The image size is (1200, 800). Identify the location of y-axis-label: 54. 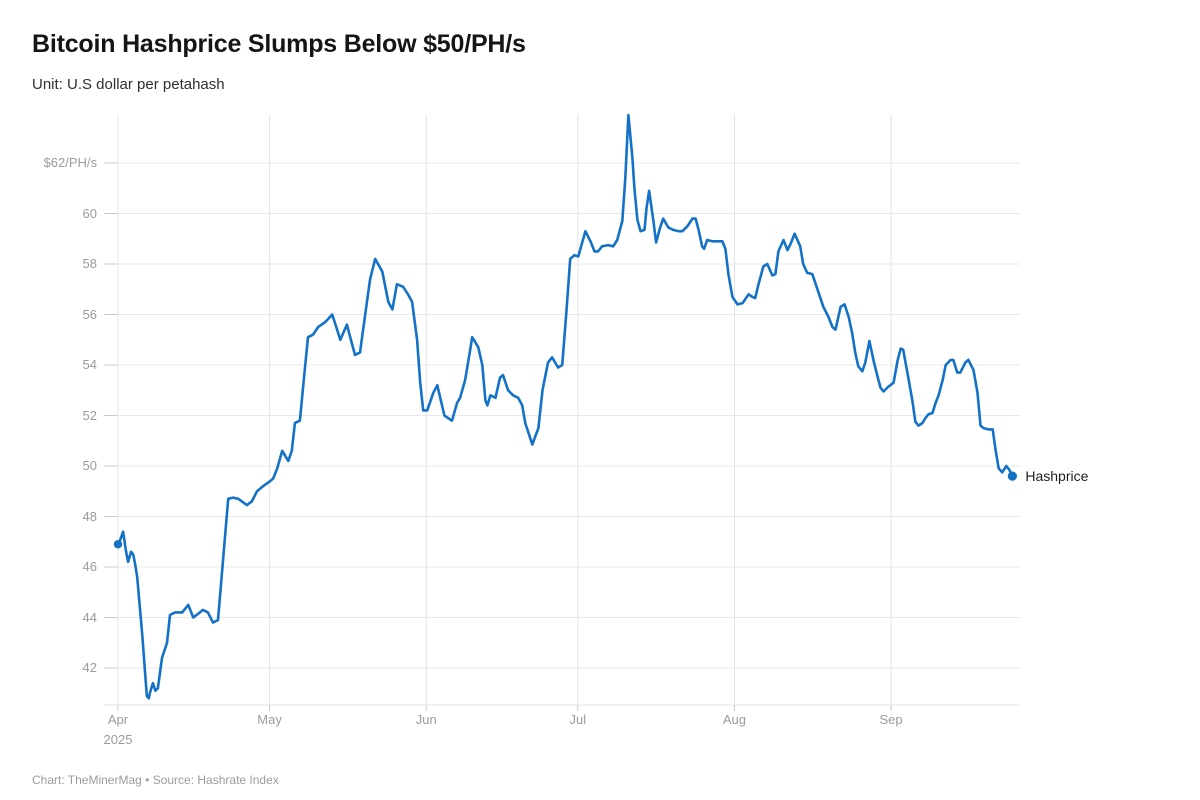
(89, 364).